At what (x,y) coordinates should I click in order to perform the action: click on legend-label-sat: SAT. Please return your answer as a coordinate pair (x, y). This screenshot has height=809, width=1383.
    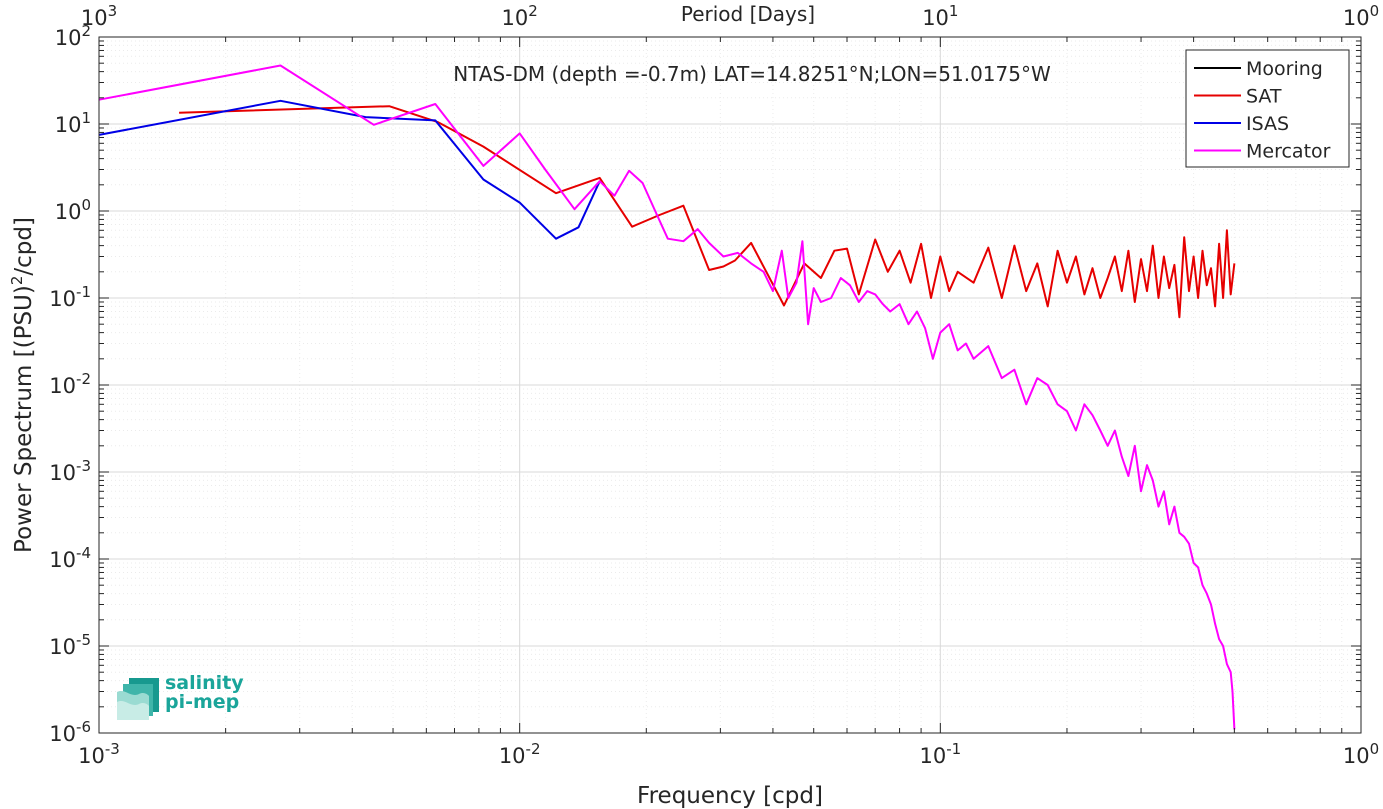
    Looking at the image, I should click on (1264, 97).